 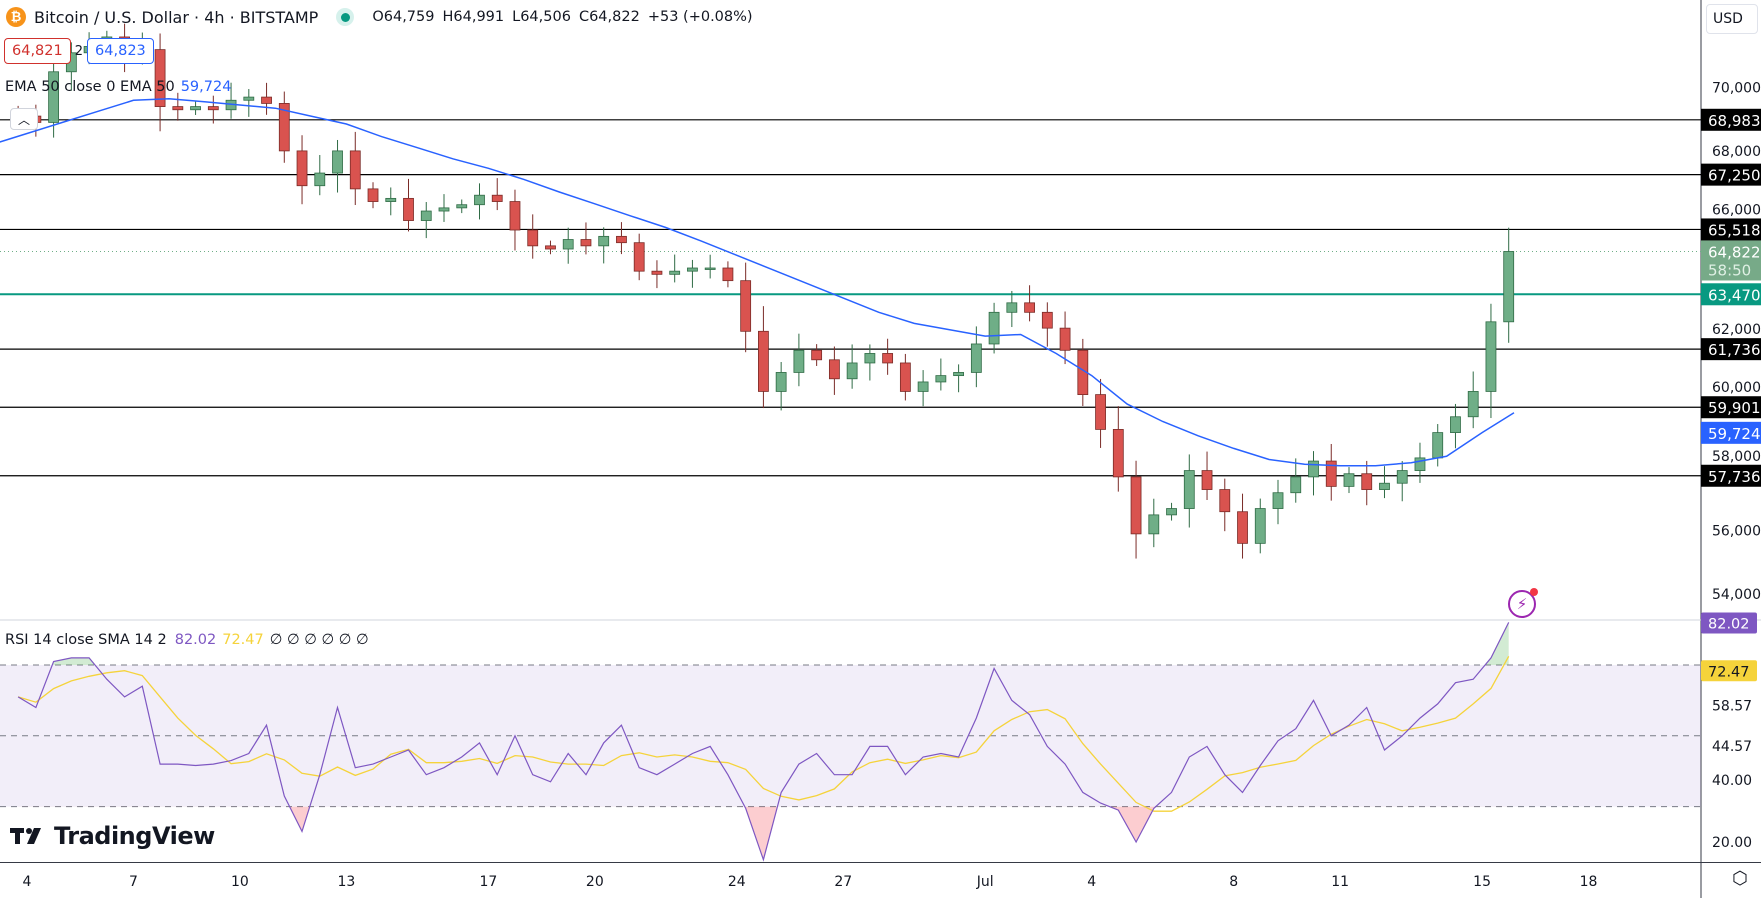 What do you see at coordinates (1736, 388) in the screenshot?
I see `price-tick-label: 60,000` at bounding box center [1736, 388].